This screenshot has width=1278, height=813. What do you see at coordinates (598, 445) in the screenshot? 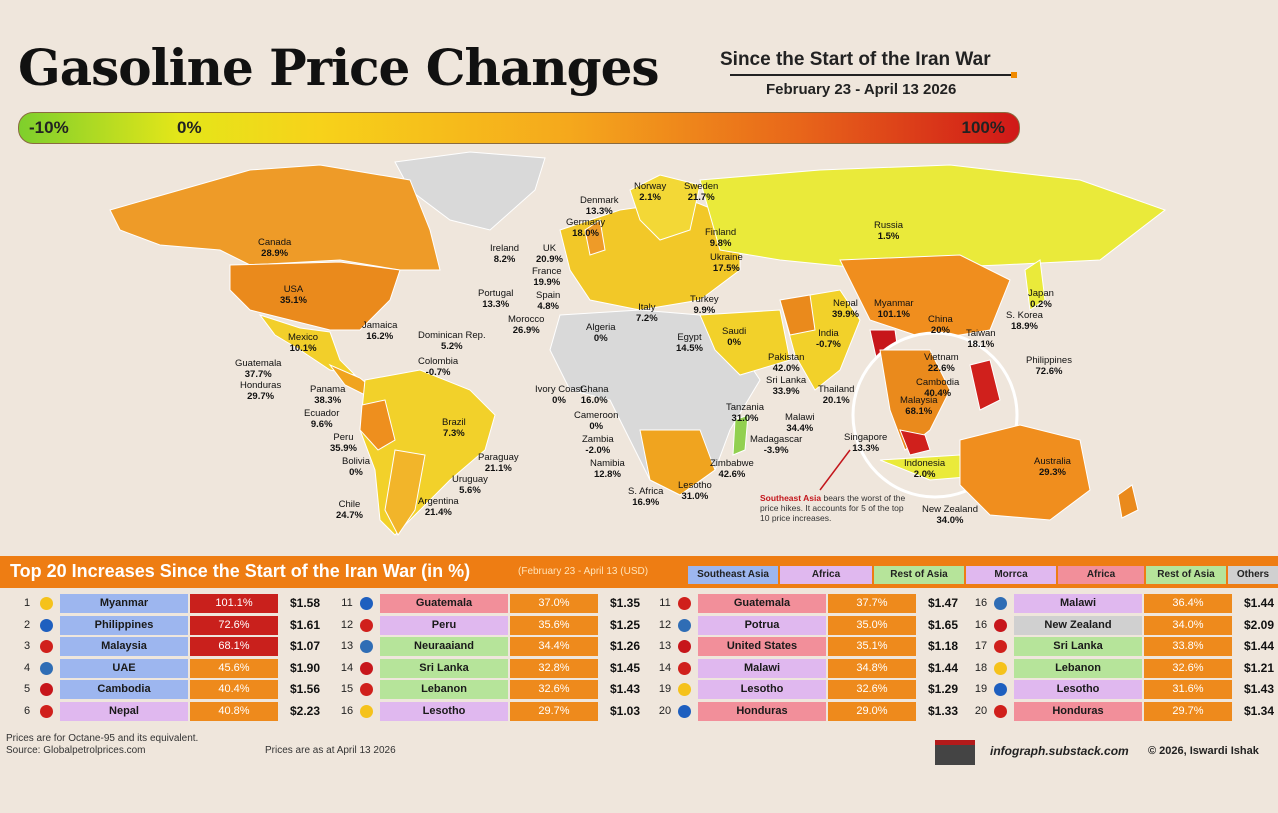
I see `label-zambia: Zambia -2.0%` at bounding box center [598, 445].